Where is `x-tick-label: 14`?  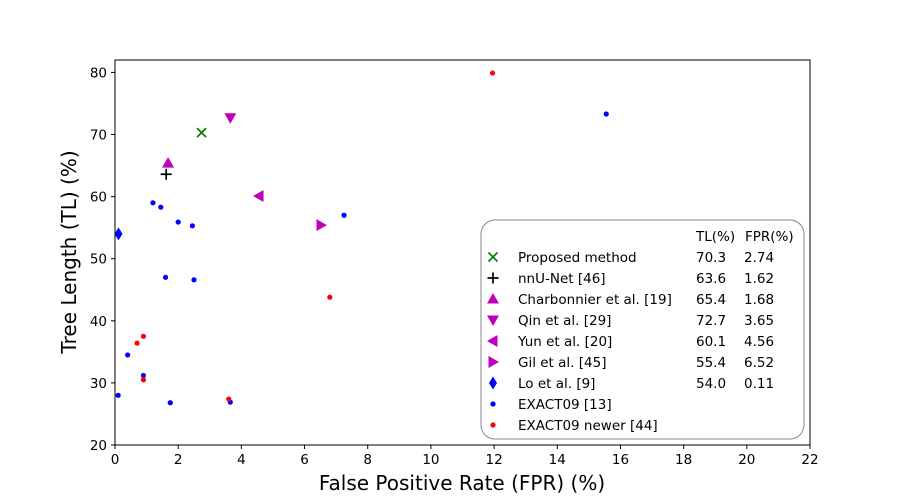
x-tick-label: 14 is located at coordinates (557, 460).